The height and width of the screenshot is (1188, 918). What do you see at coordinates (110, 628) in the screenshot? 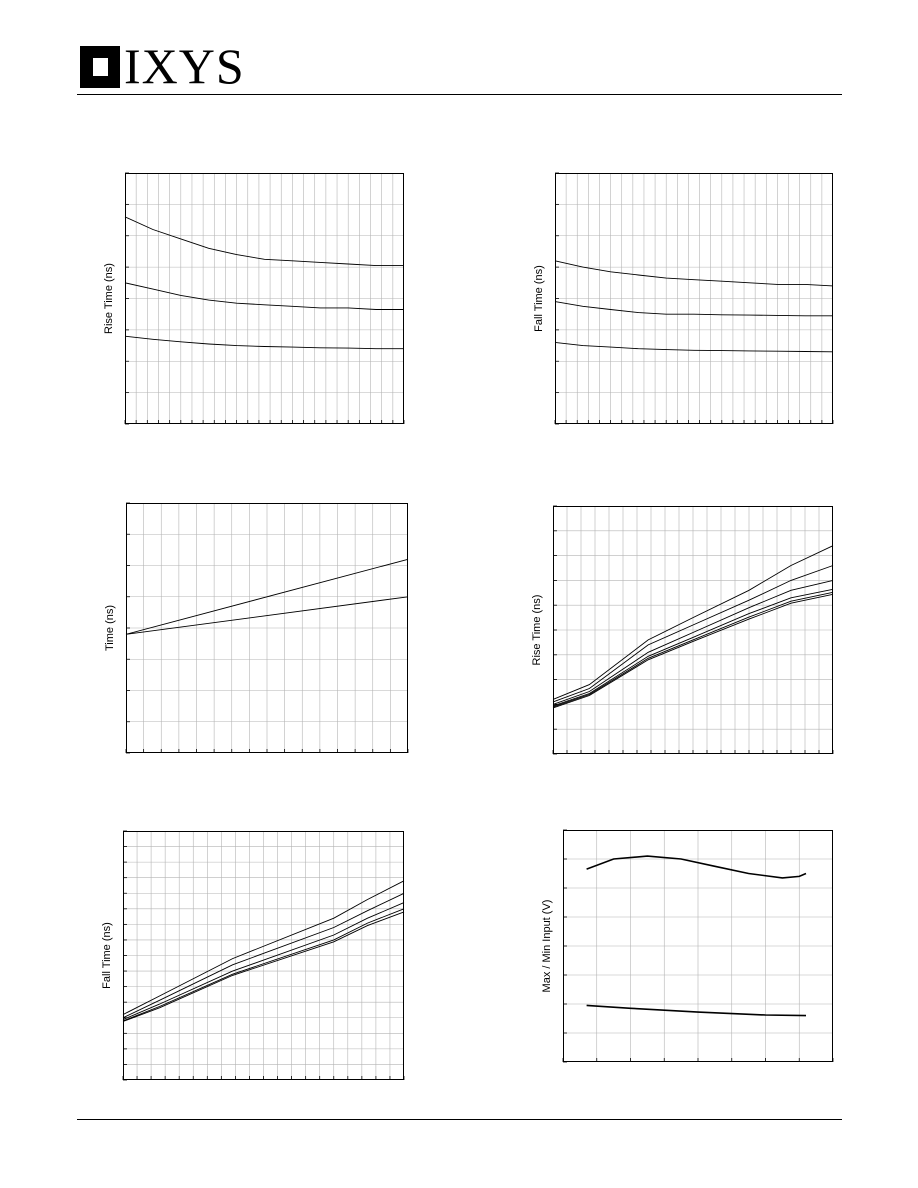
I see `y-axis-label: Time (ns)` at bounding box center [110, 628].